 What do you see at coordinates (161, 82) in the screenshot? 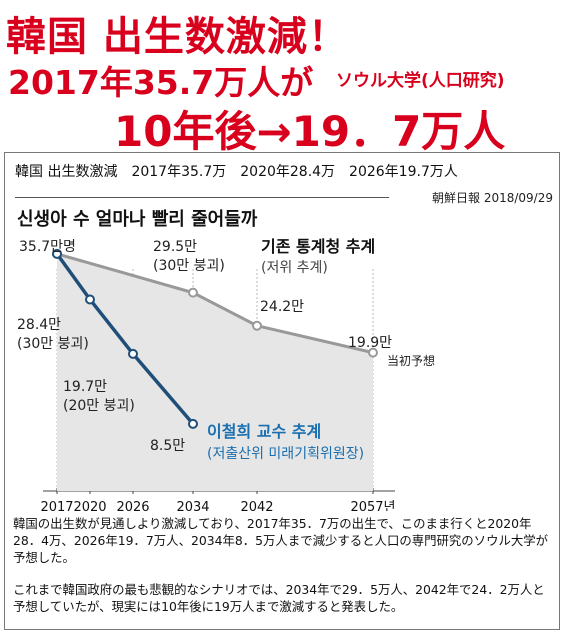
I see `headline-line-2: 2017年35.7万人が` at bounding box center [161, 82].